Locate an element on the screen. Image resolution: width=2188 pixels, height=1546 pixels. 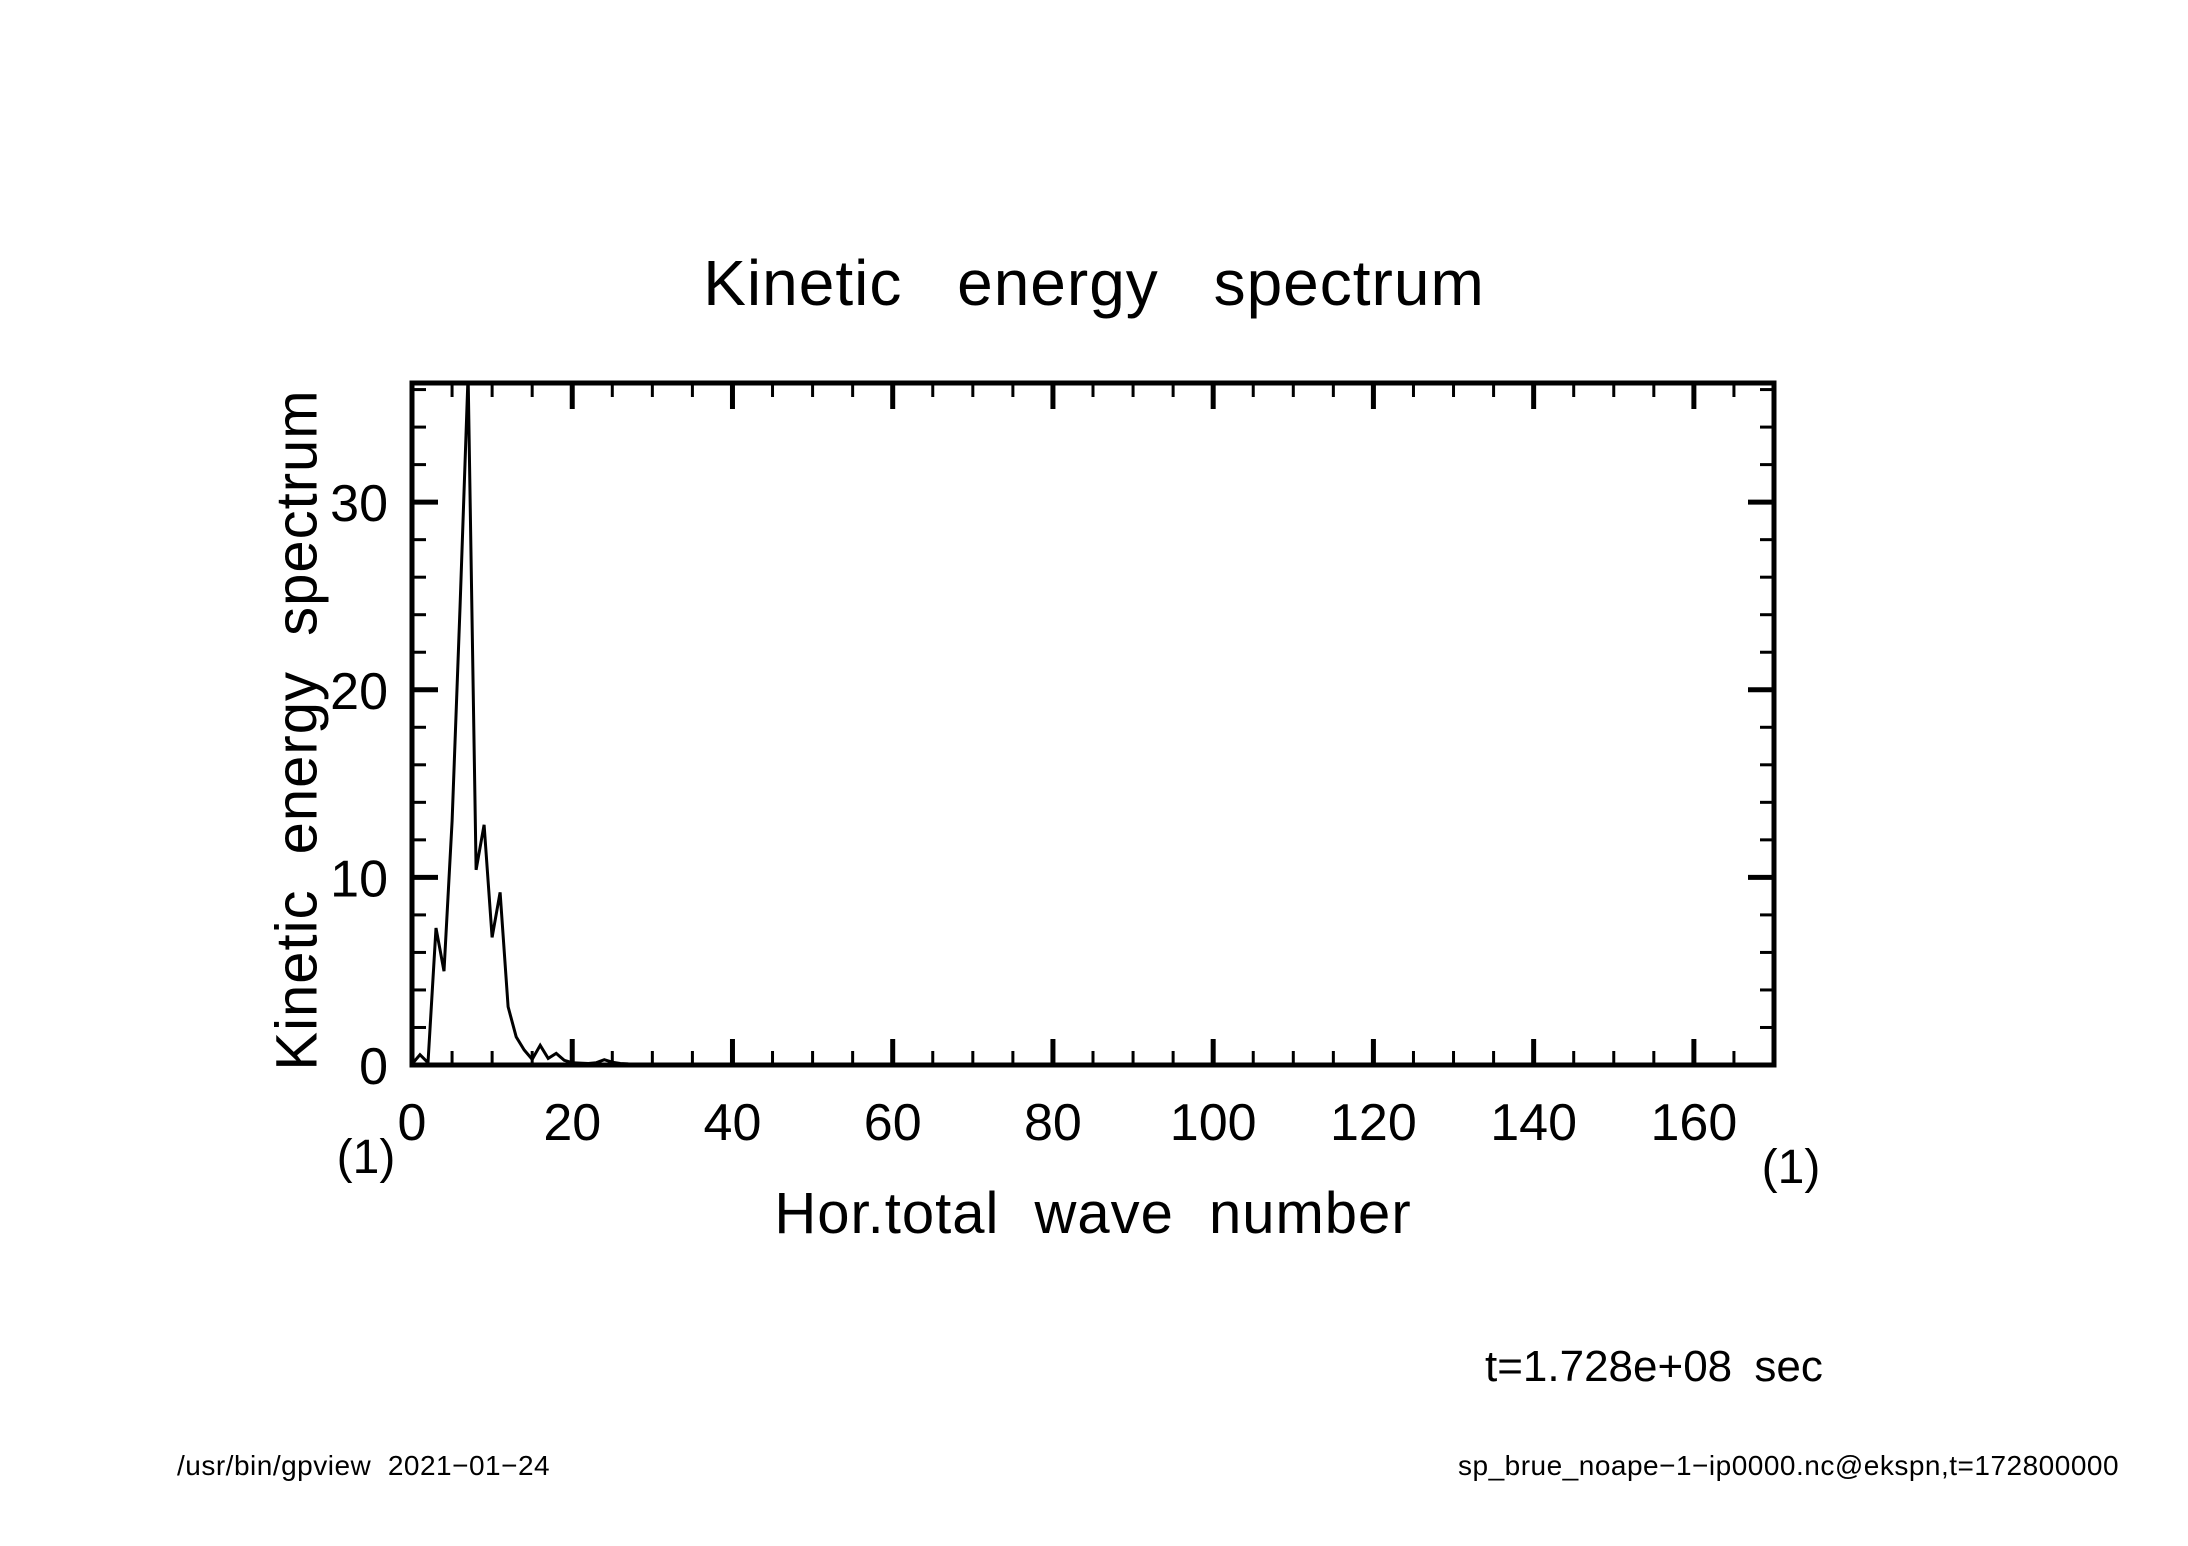
time-annotation: t=1.728e+08 sec is located at coordinates (1654, 1366).